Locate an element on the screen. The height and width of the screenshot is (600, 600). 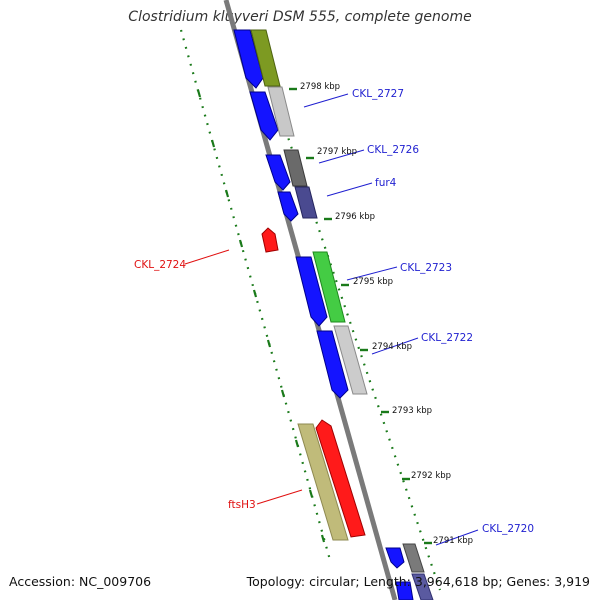
kbp-label: 2797 kbp is located at coordinates (337, 152).